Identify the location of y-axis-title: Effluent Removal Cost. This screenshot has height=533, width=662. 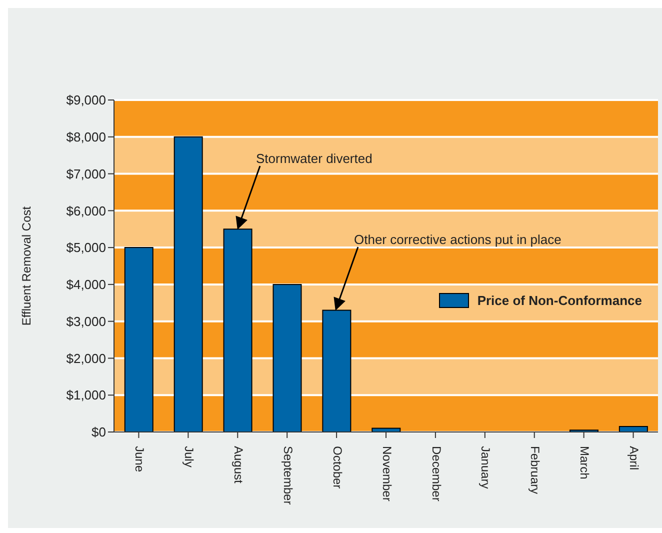
(26, 266).